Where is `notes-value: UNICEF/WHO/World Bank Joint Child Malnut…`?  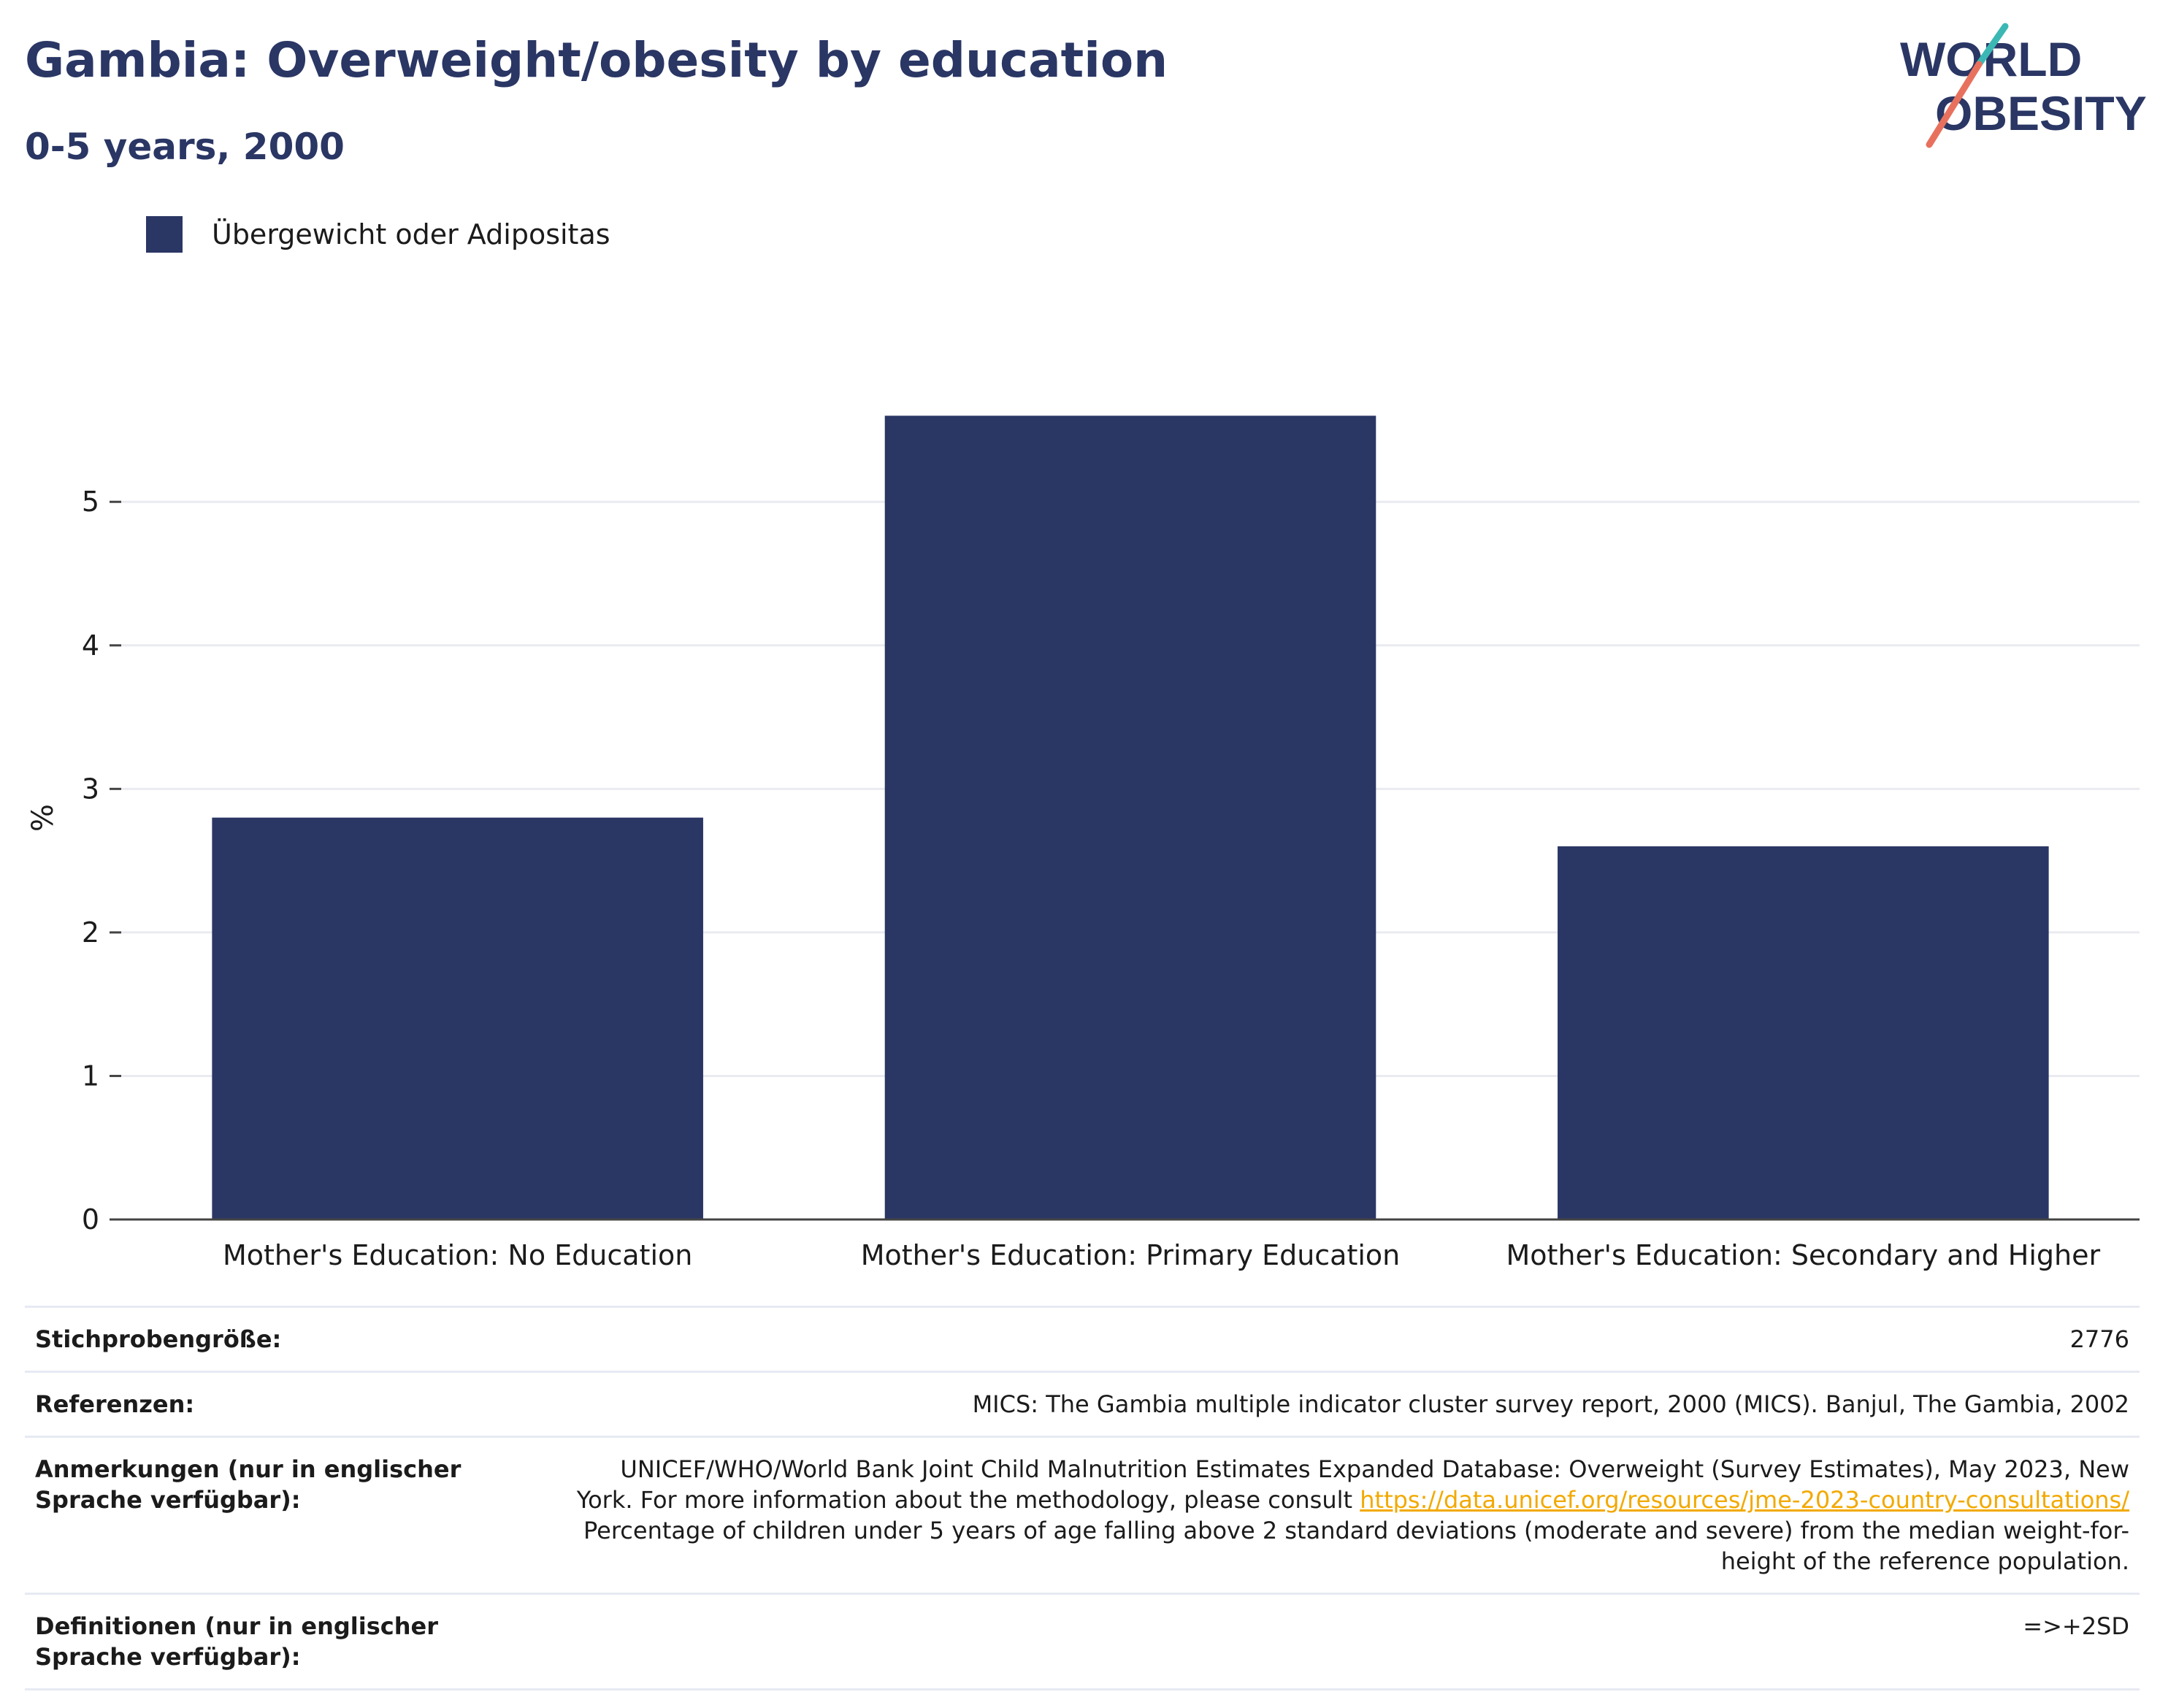
notes-value: UNICEF/WHO/World Bank Joint Child Malnut… is located at coordinates (1348, 1515).